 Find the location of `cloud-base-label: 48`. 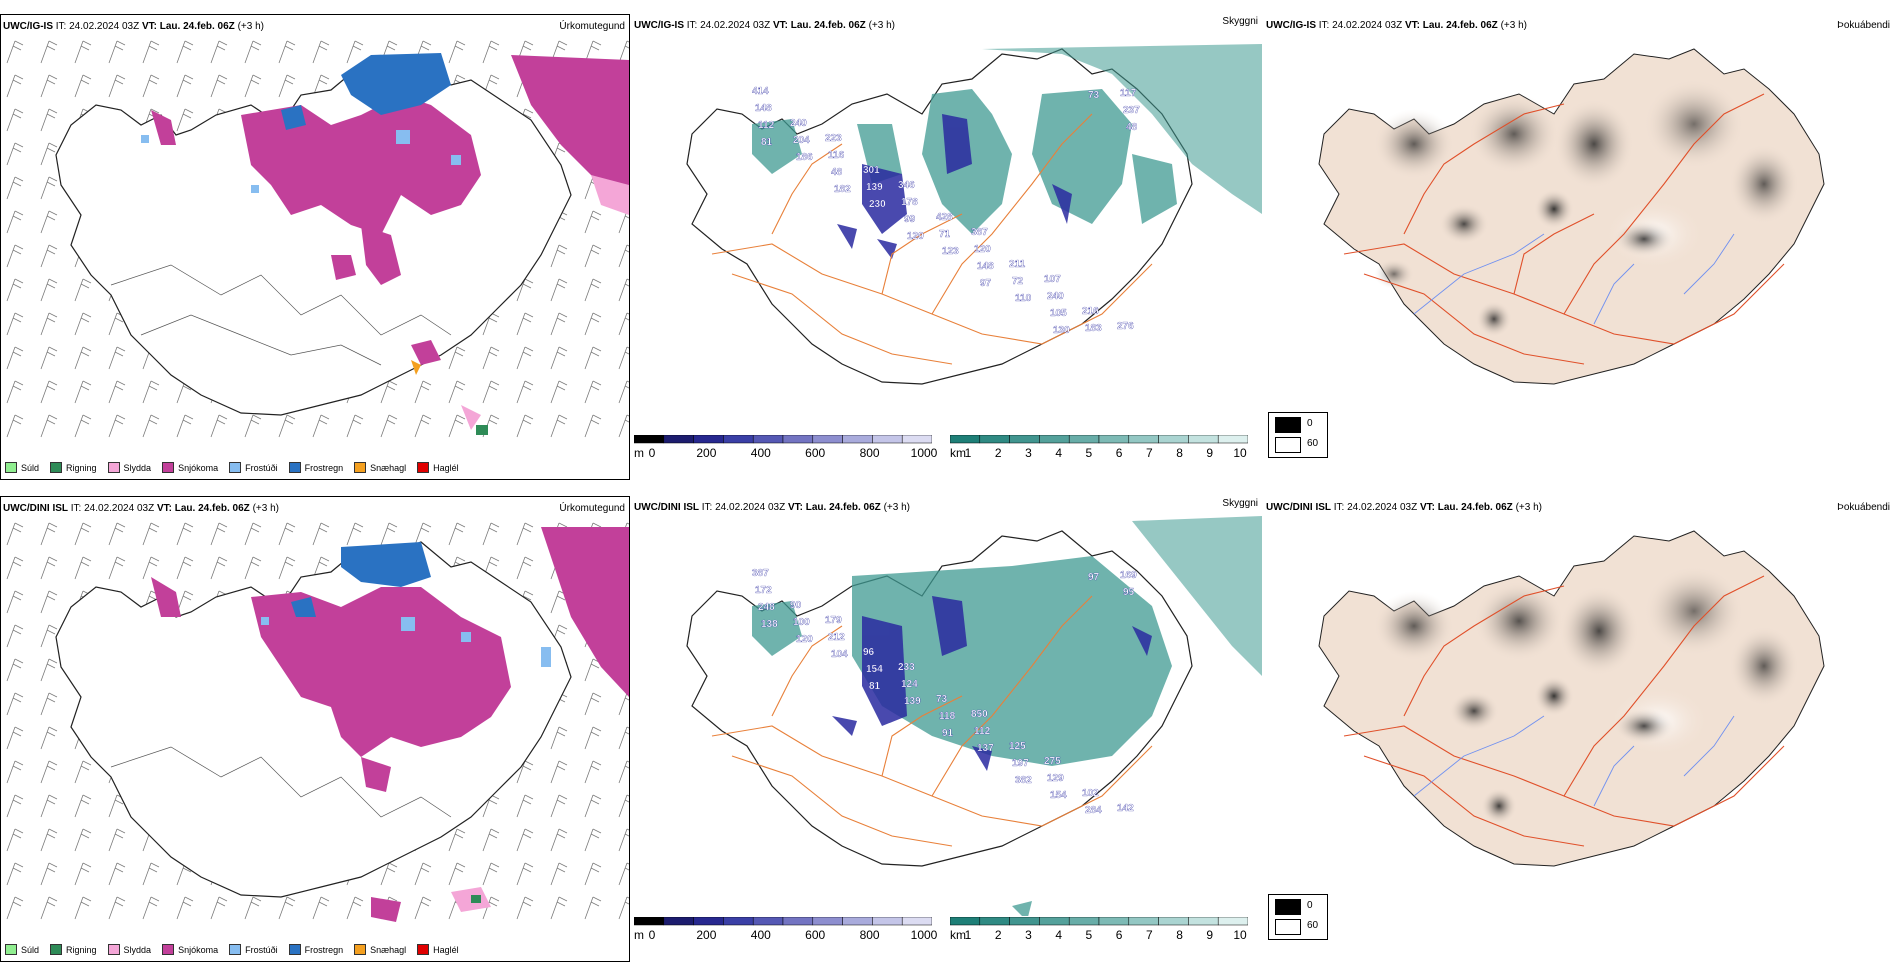

cloud-base-label: 48 is located at coordinates (1132, 127).